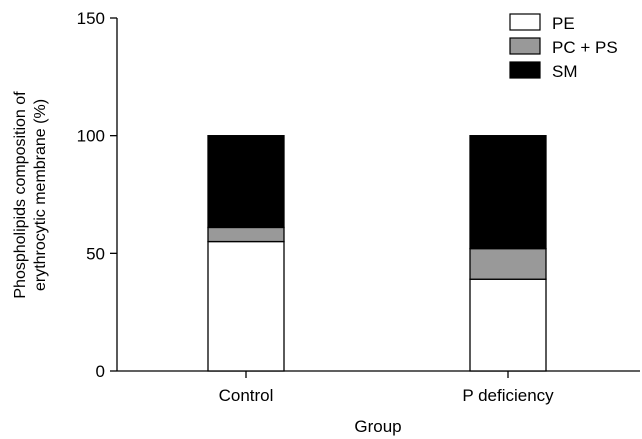 Image resolution: width=642 pixels, height=439 pixels. I want to click on x-tick-label: P deficiency, so click(508, 395).